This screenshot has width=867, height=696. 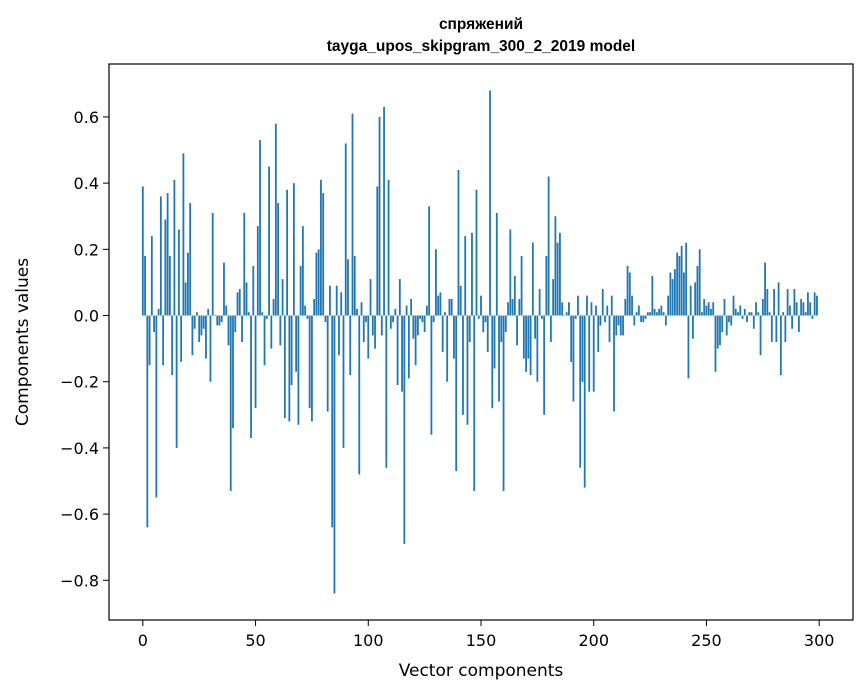 I want to click on y-tick-label: −0.4, so click(x=79, y=448).